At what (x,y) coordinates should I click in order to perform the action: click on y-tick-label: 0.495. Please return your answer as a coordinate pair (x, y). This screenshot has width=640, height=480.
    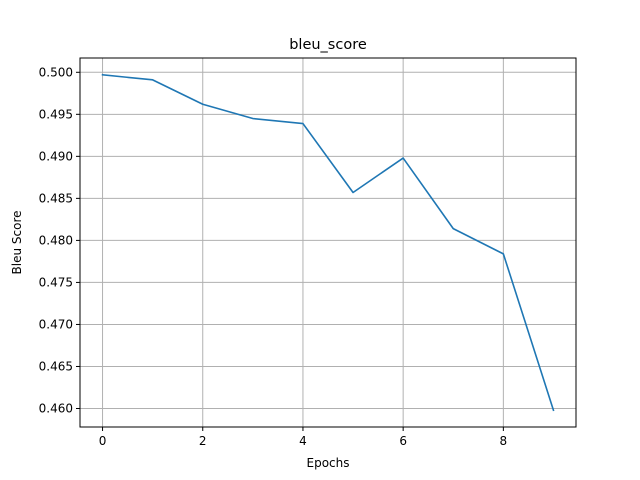
    Looking at the image, I should click on (56, 114).